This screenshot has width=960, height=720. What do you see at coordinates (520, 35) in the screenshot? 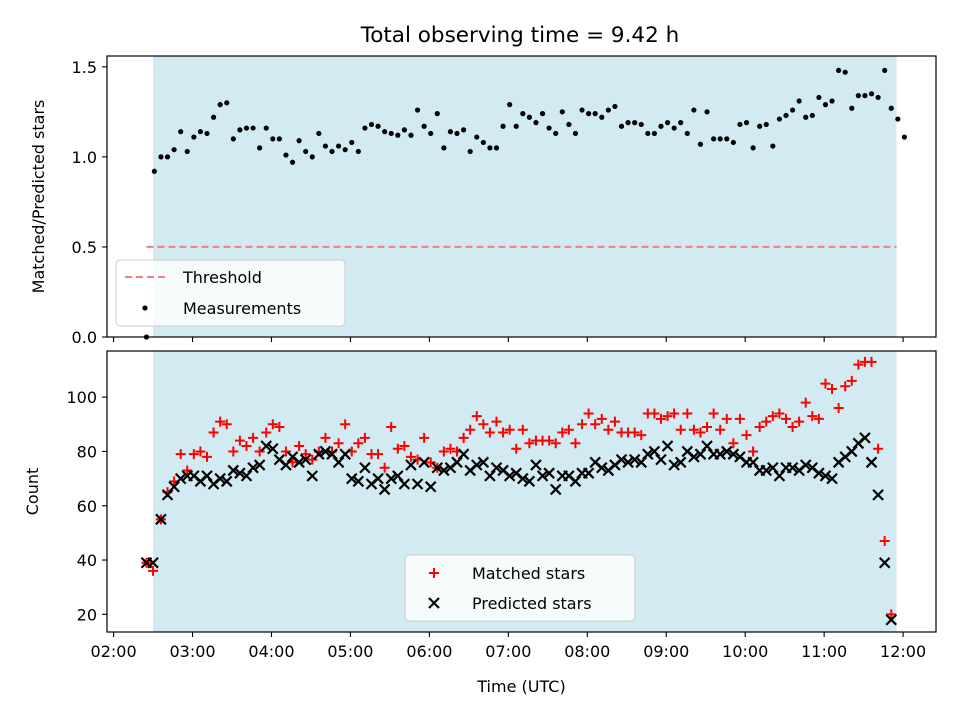
I see `figure-title: Total observing time = 9.42 h` at bounding box center [520, 35].